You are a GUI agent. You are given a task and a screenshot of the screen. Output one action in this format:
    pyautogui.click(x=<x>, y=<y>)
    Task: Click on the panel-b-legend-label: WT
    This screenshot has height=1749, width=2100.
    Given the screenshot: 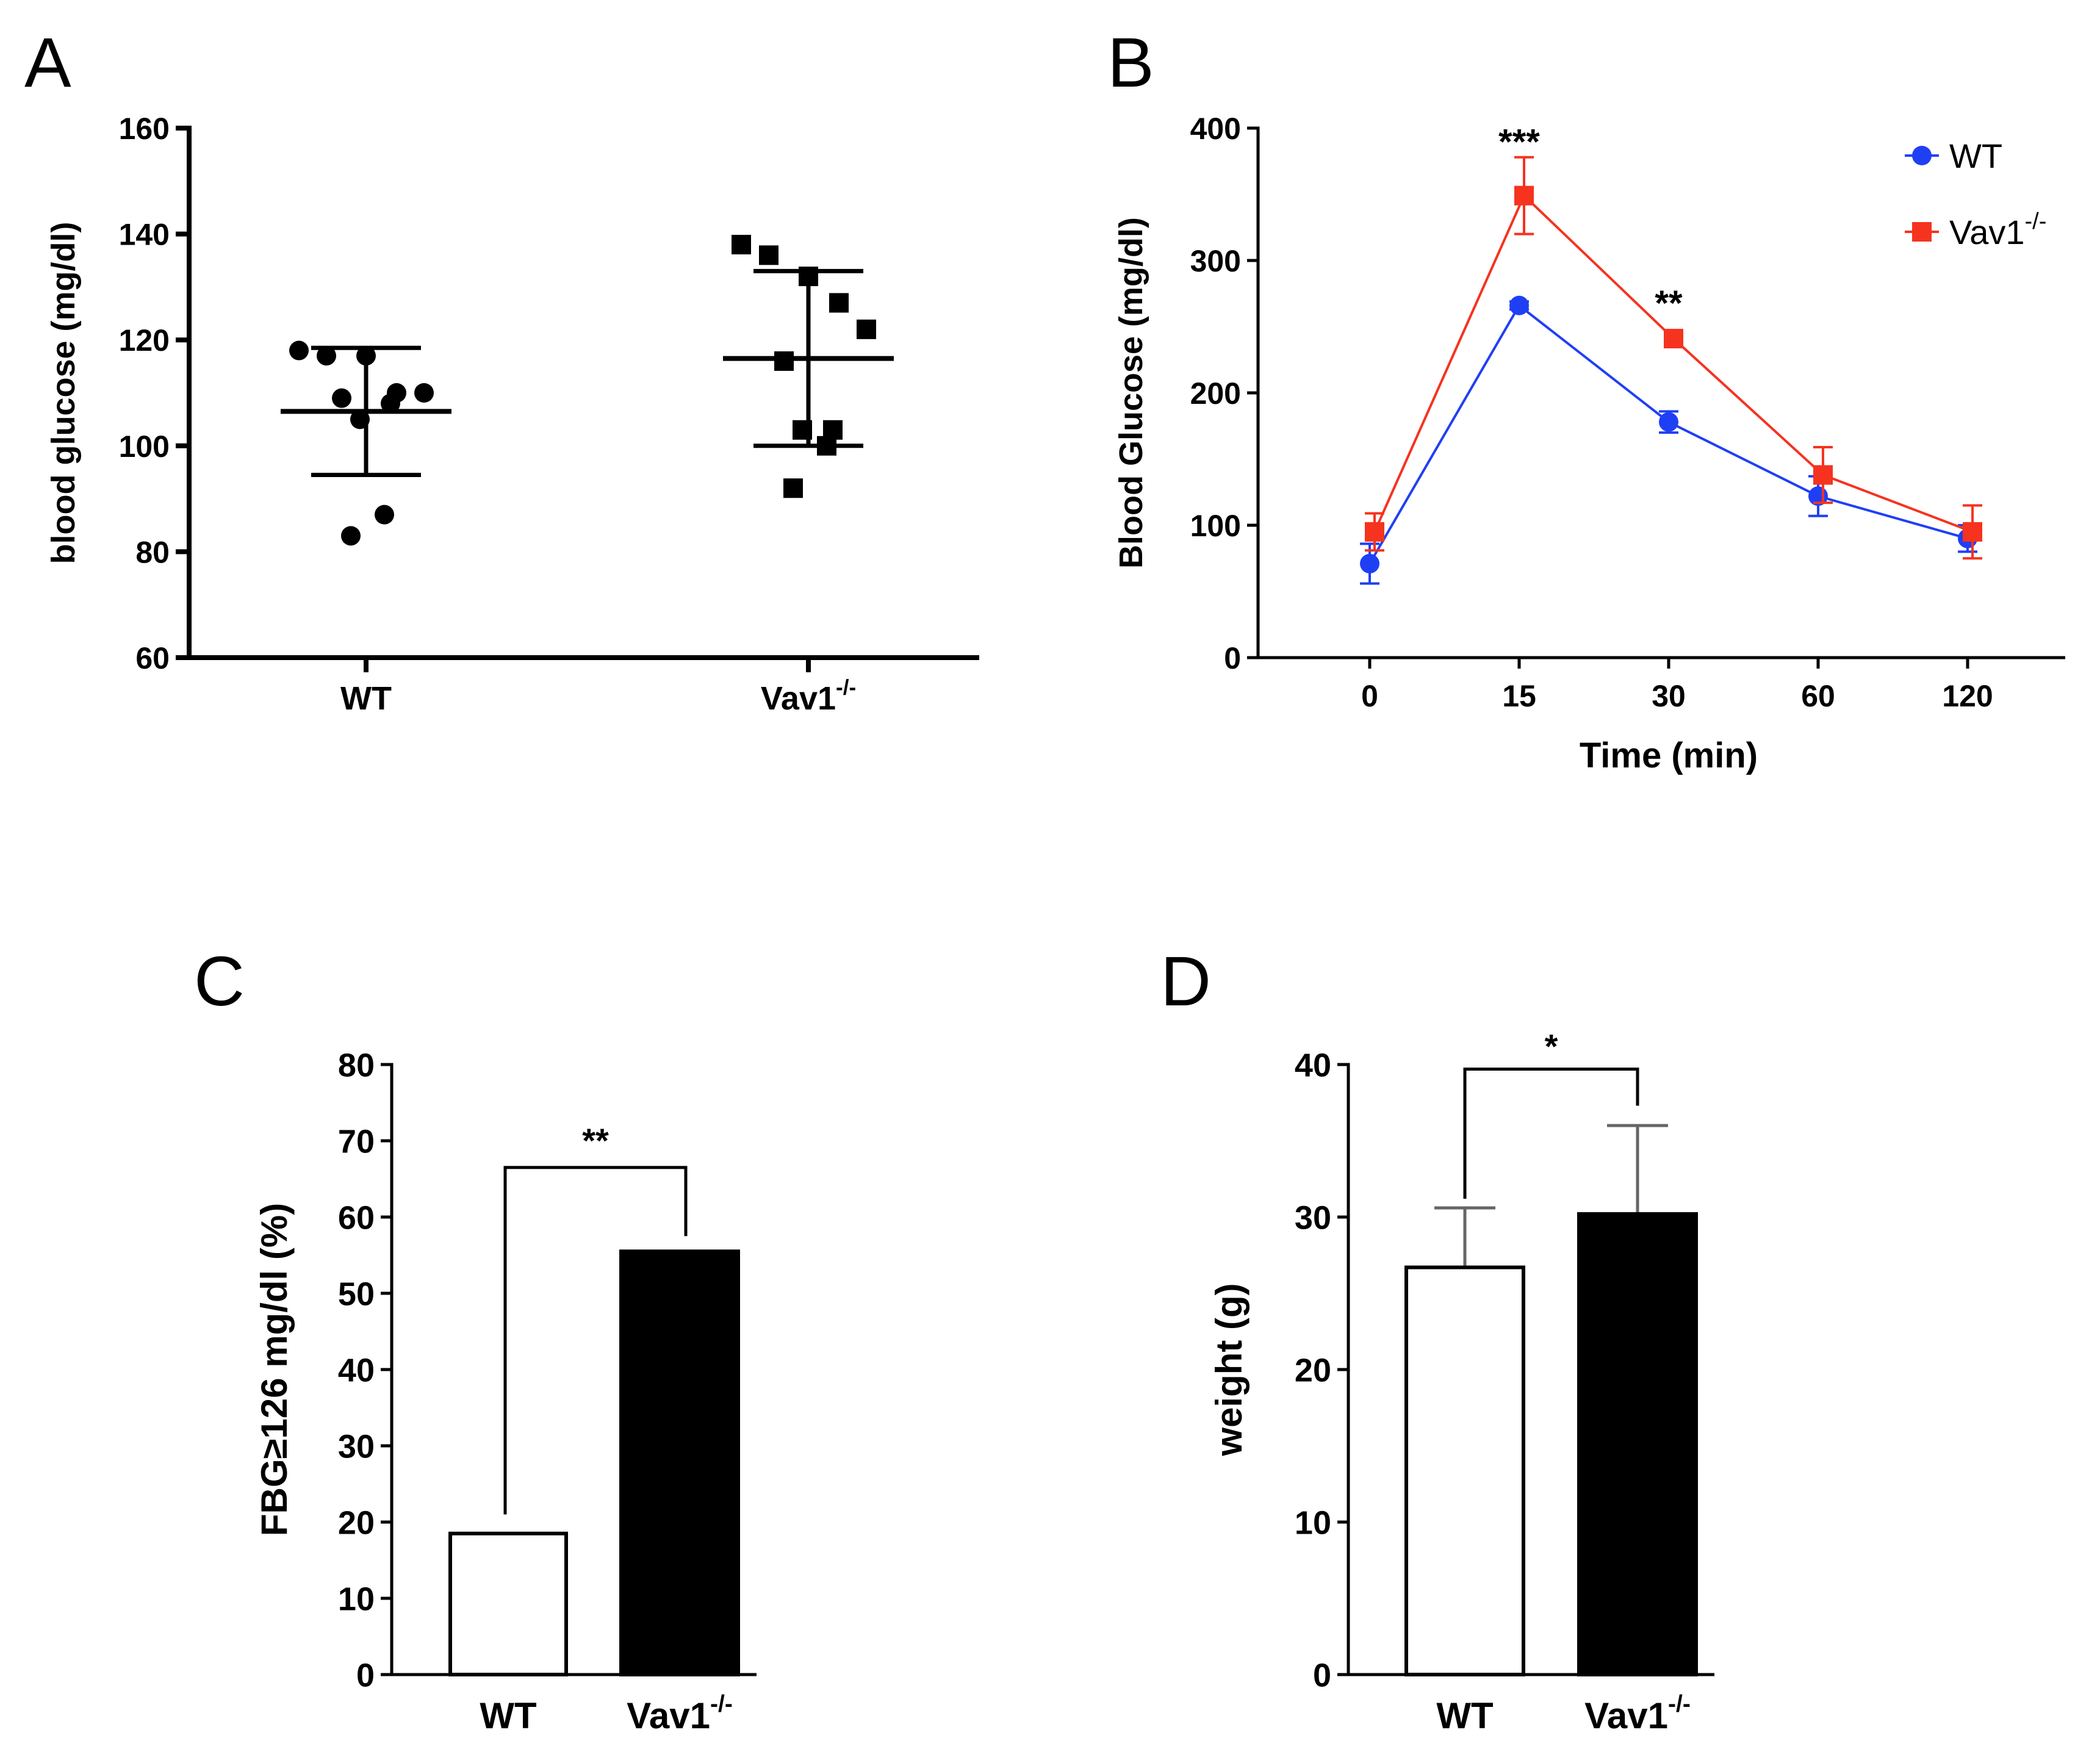 What is the action you would take?
    pyautogui.click(x=1975, y=156)
    